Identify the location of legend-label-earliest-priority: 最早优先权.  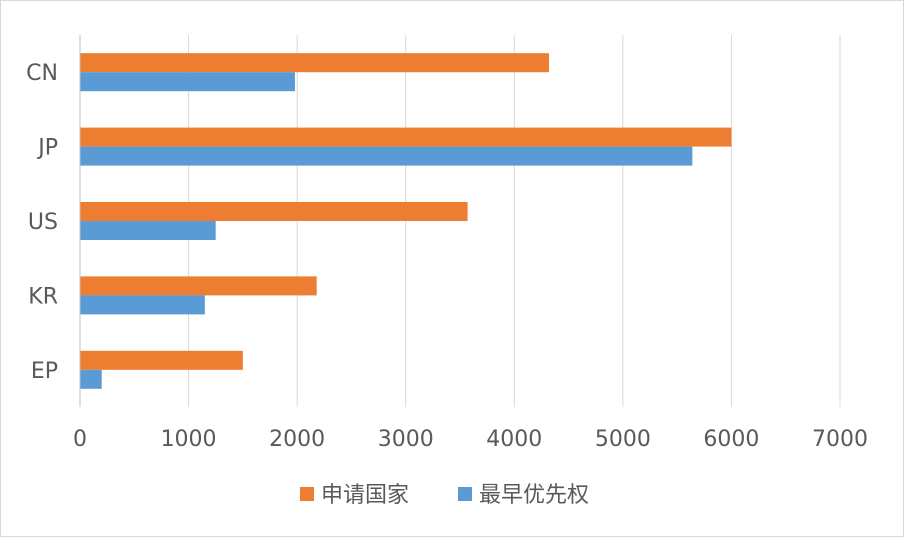
(534, 495).